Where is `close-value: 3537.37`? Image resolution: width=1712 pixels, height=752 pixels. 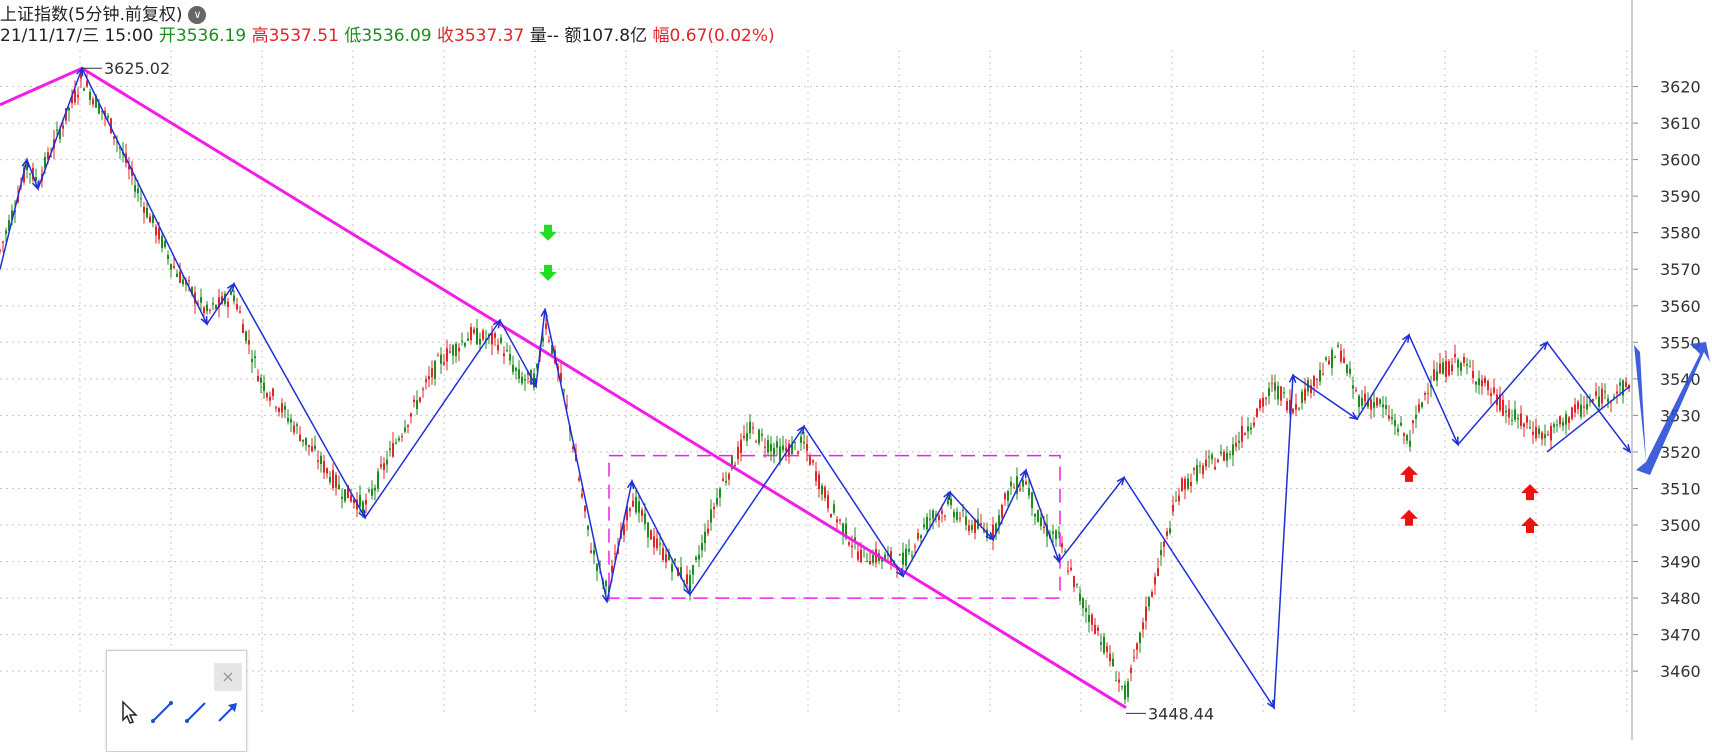
close-value: 3537.37 is located at coordinates (489, 36).